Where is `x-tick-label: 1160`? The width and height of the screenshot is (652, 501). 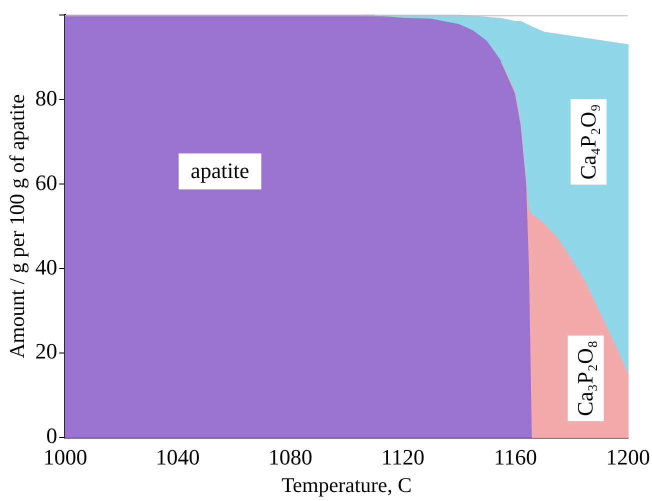 x-tick-label: 1160 is located at coordinates (516, 457).